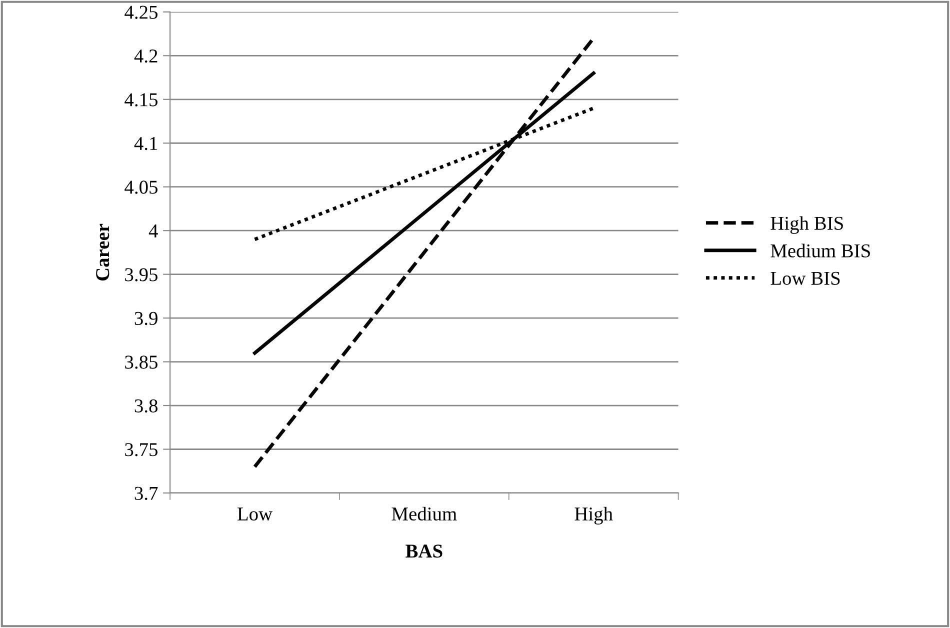  I want to click on y-tick-label: 3.95, so click(141, 275).